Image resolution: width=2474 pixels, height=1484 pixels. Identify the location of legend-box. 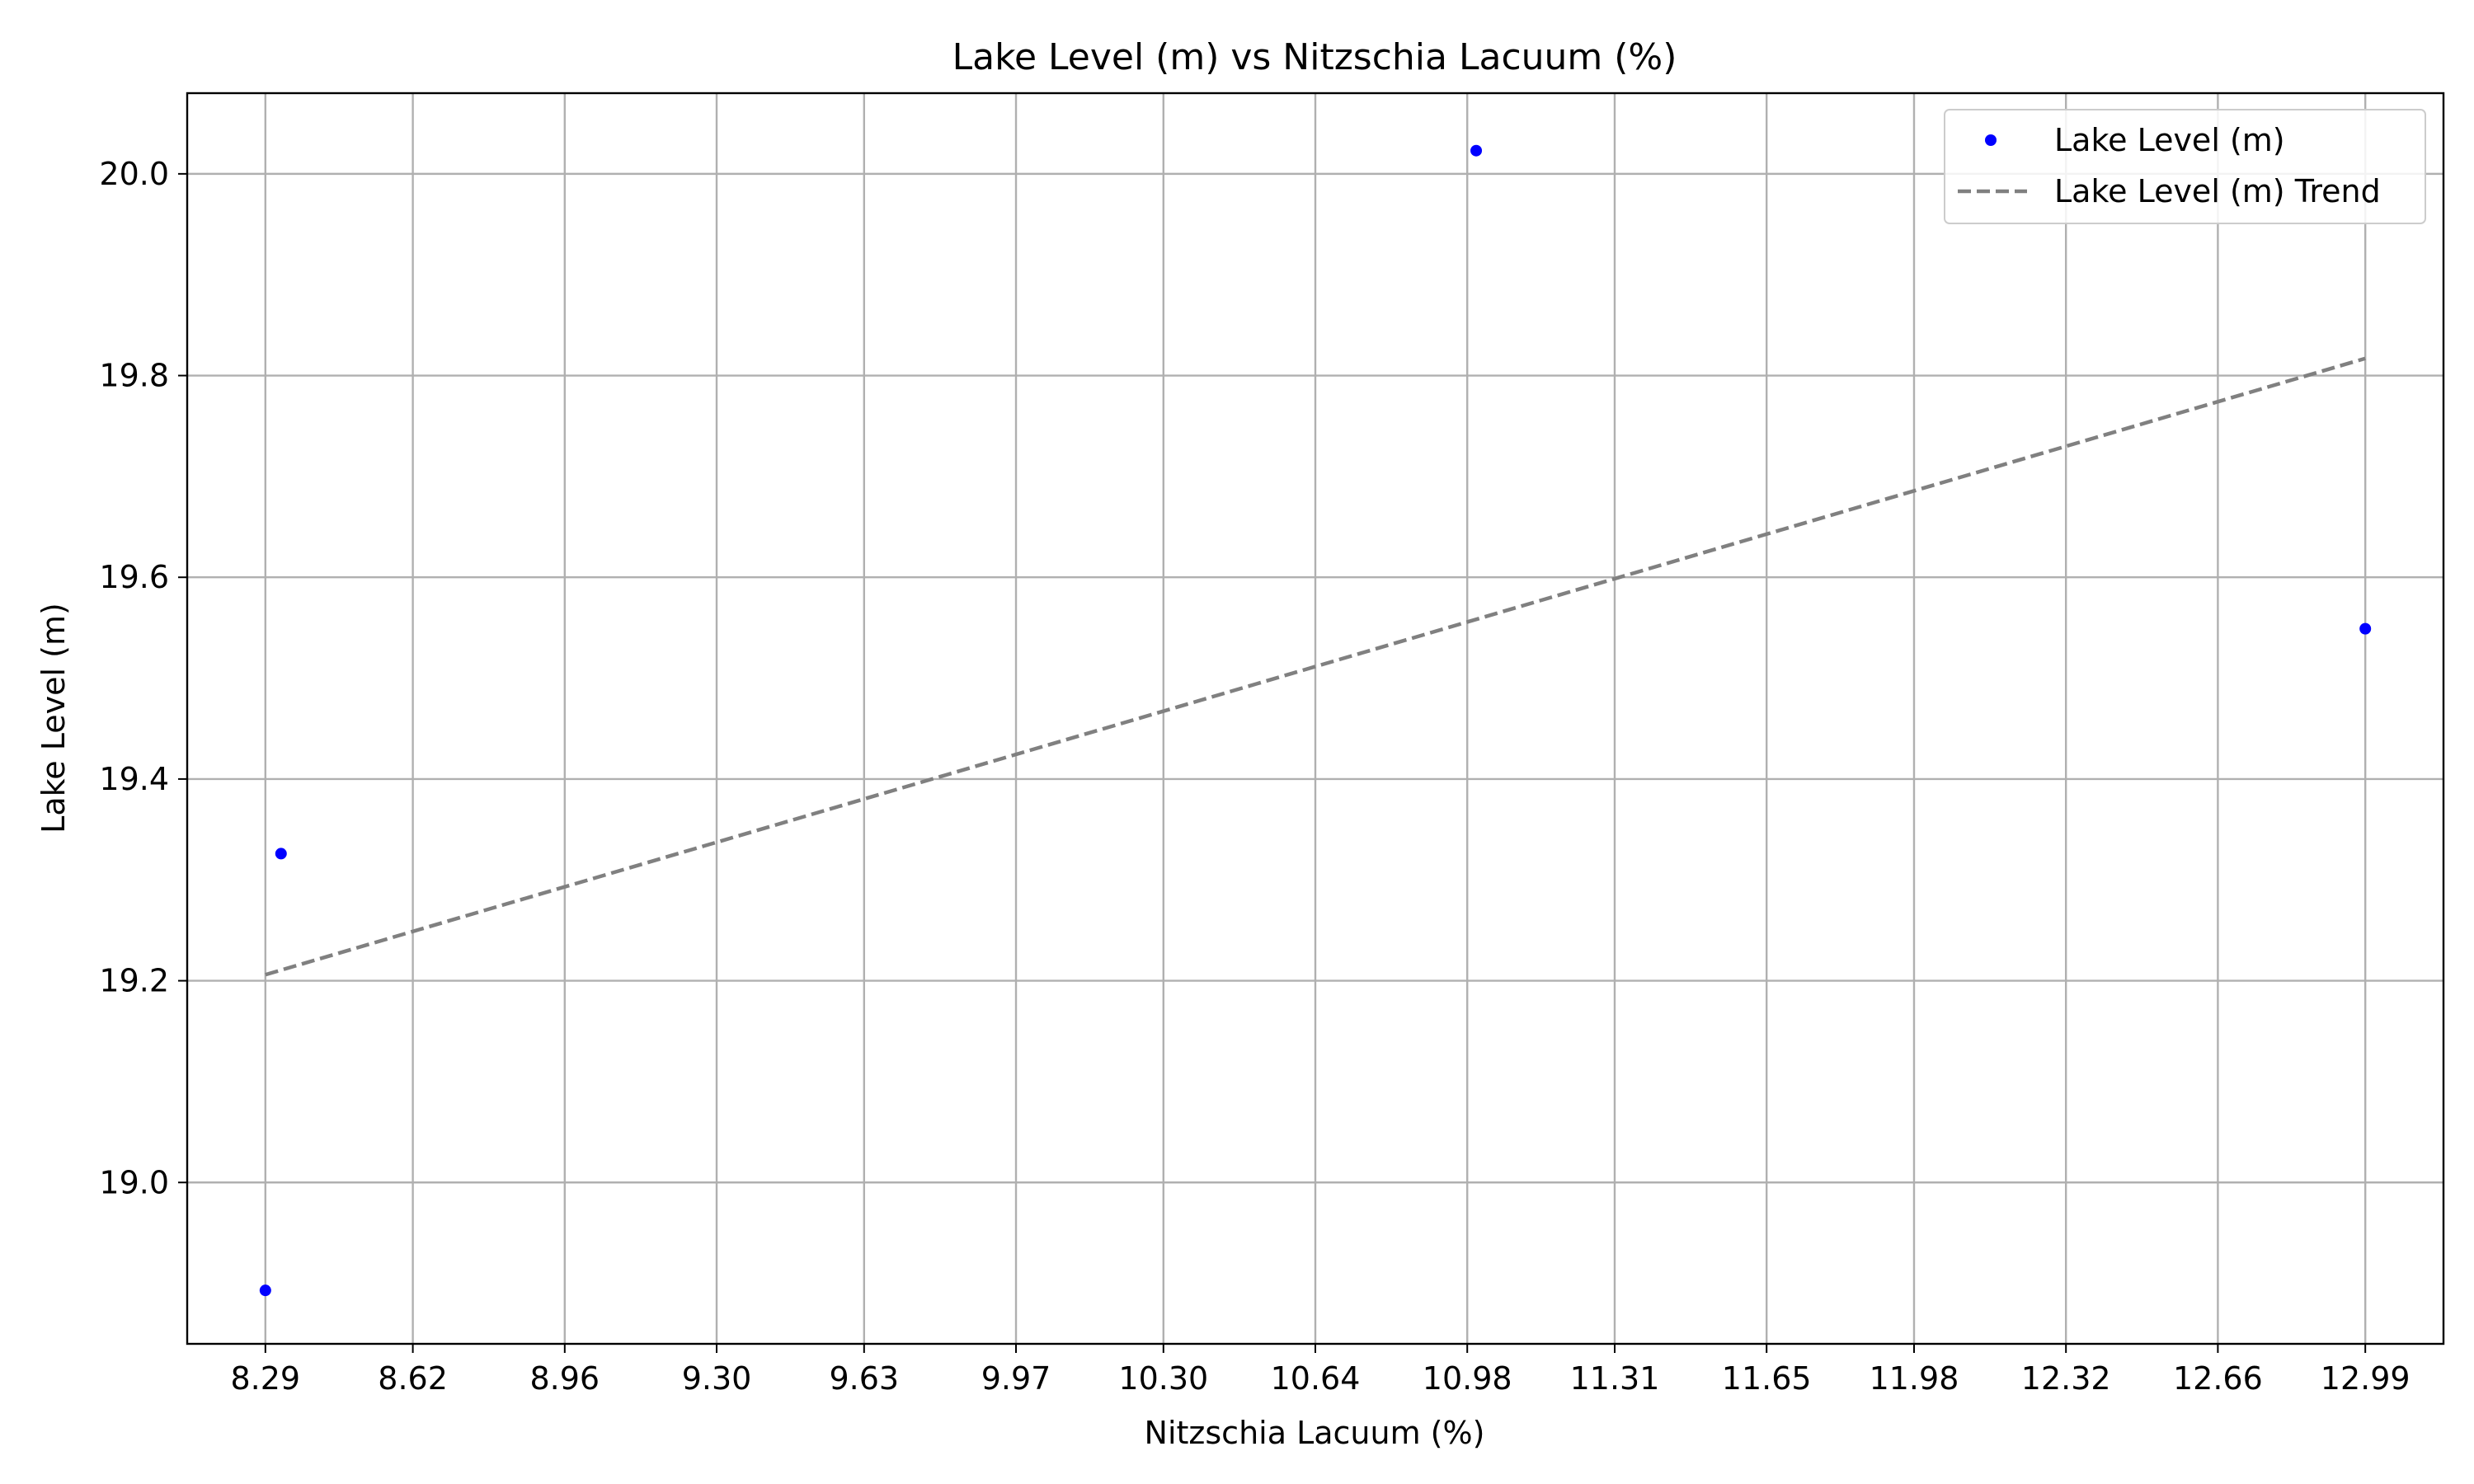
(2185, 166).